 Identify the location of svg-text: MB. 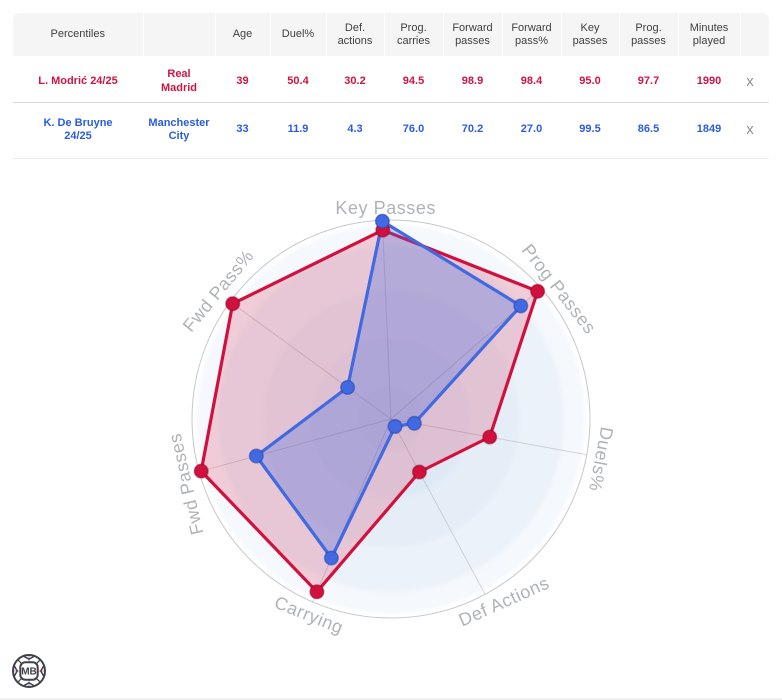
(29, 671).